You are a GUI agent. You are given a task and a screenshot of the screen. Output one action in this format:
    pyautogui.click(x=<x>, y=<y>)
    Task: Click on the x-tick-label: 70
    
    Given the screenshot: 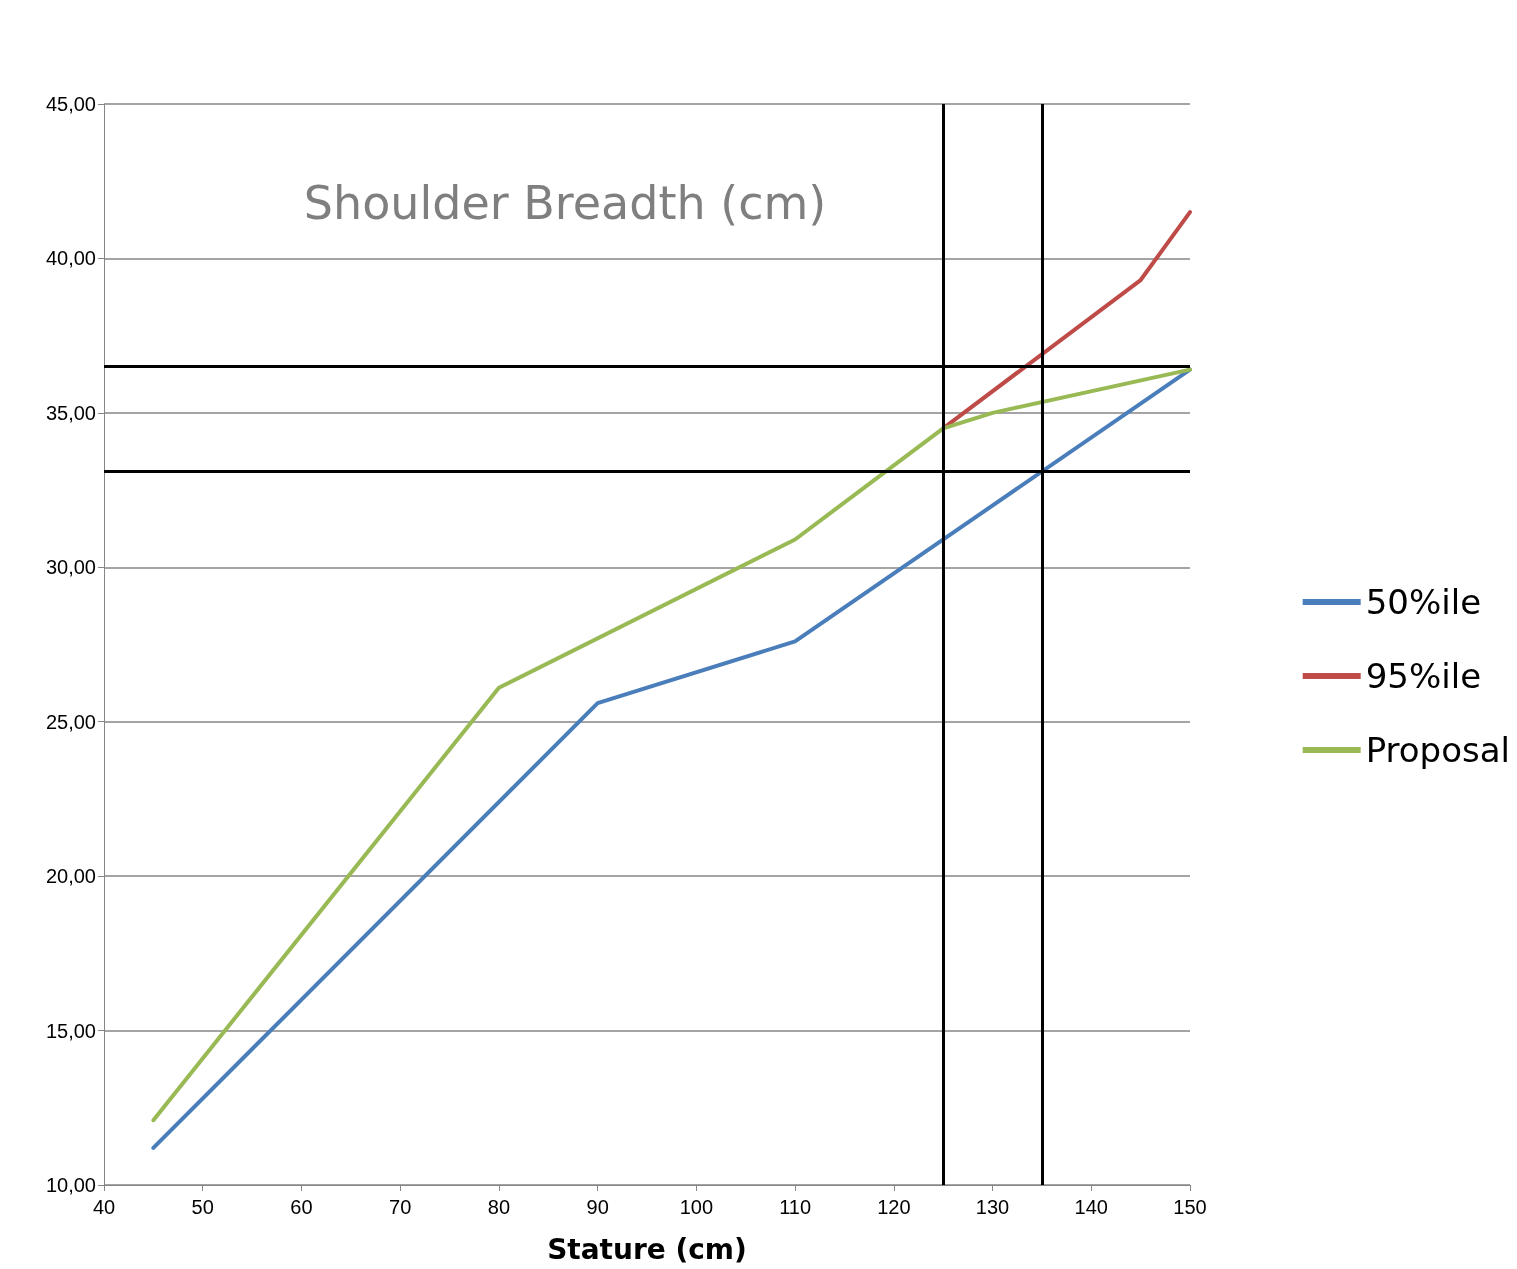 What is the action you would take?
    pyautogui.click(x=400, y=1207)
    